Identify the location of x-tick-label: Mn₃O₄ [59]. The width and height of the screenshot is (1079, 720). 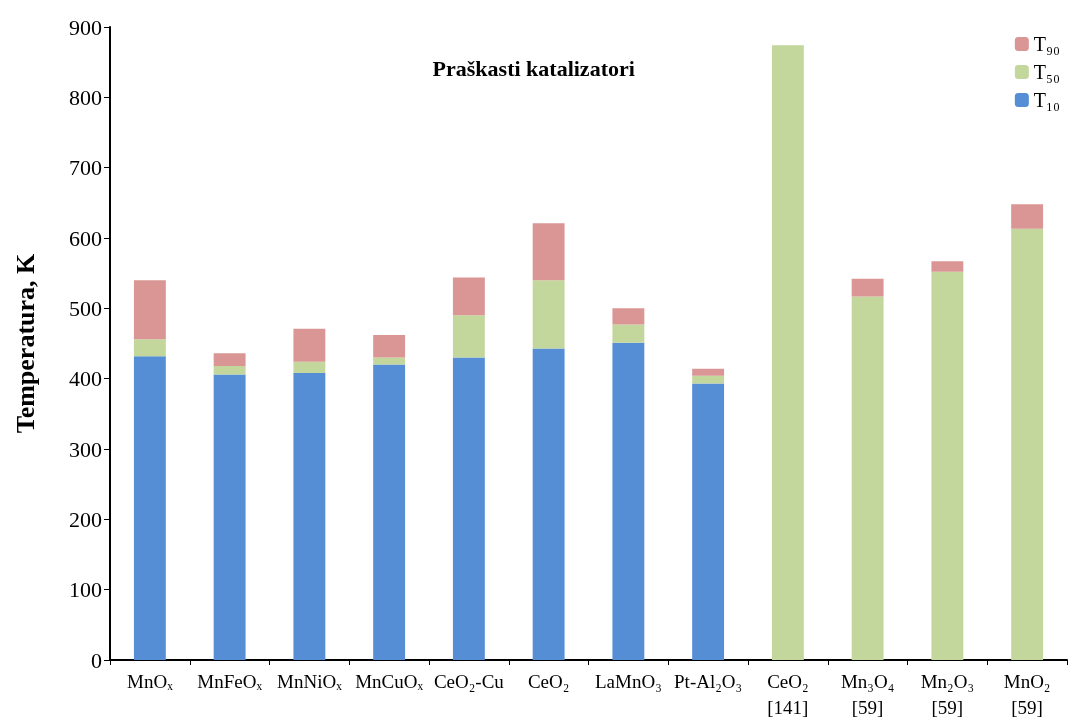
(867, 694).